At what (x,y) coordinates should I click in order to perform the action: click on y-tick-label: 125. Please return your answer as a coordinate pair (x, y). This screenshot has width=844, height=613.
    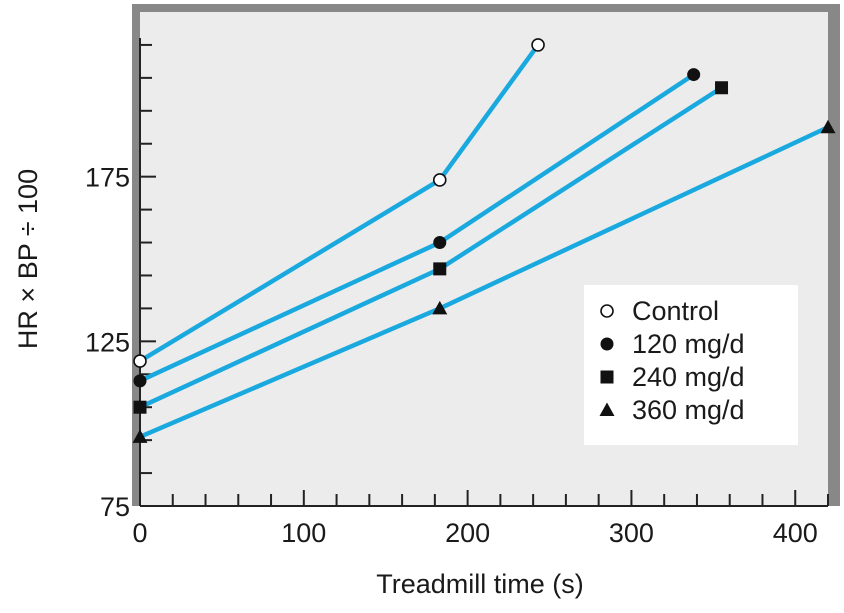
    Looking at the image, I should click on (107, 342).